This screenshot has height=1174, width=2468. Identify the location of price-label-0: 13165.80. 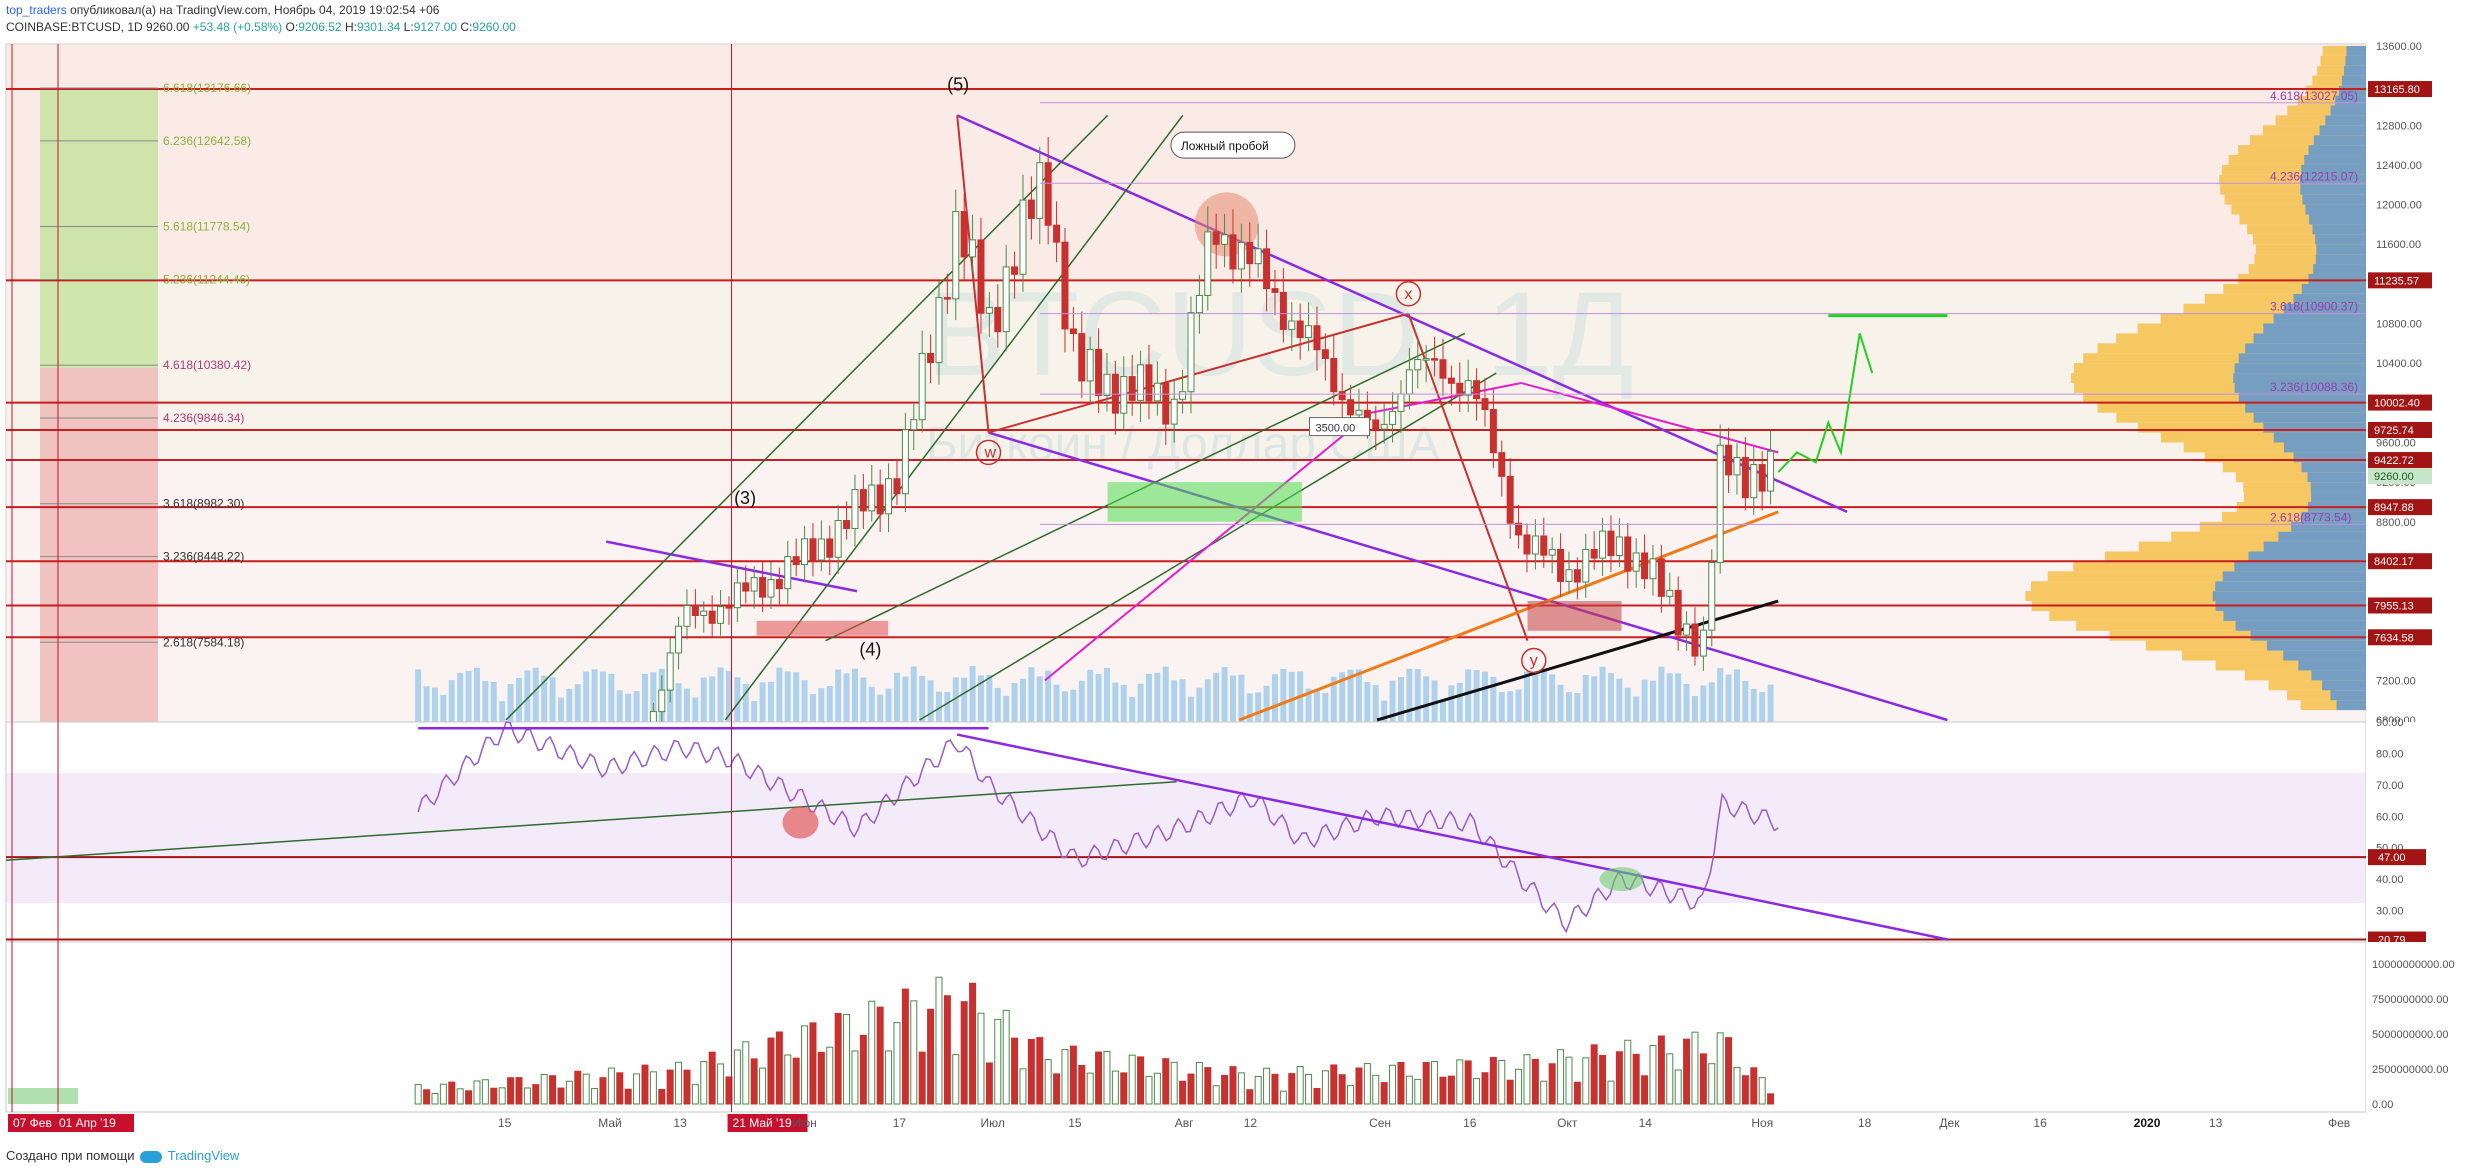
(2397, 90).